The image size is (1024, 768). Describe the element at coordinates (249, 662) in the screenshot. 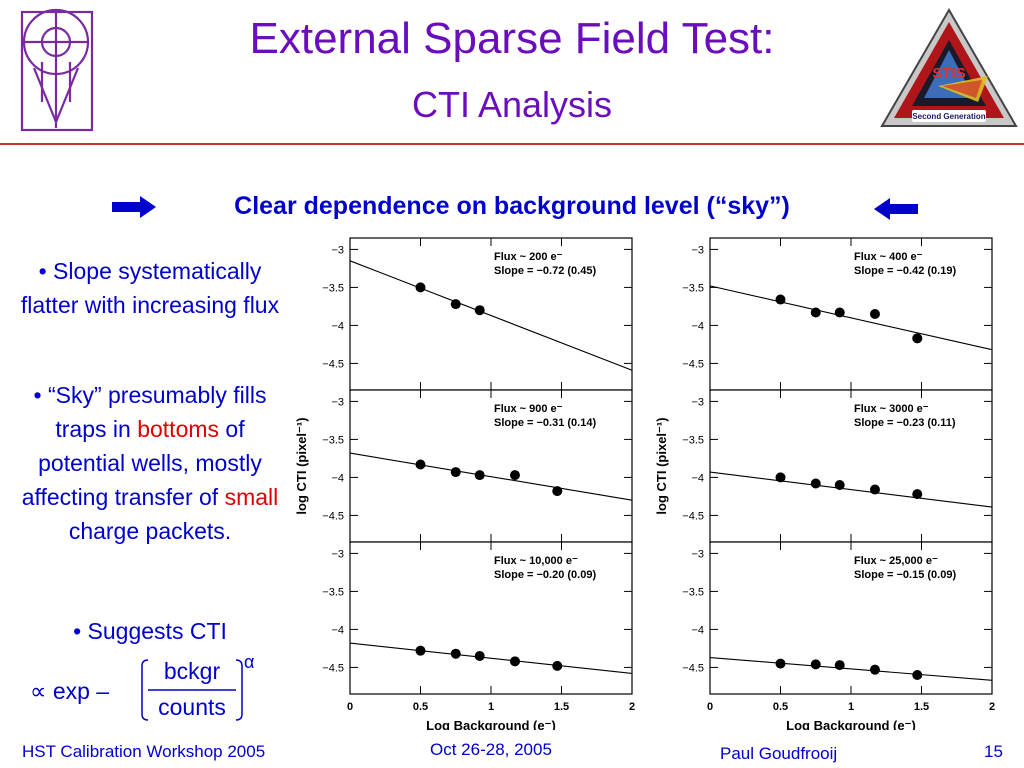

I see `formula-exponent: α` at that location.